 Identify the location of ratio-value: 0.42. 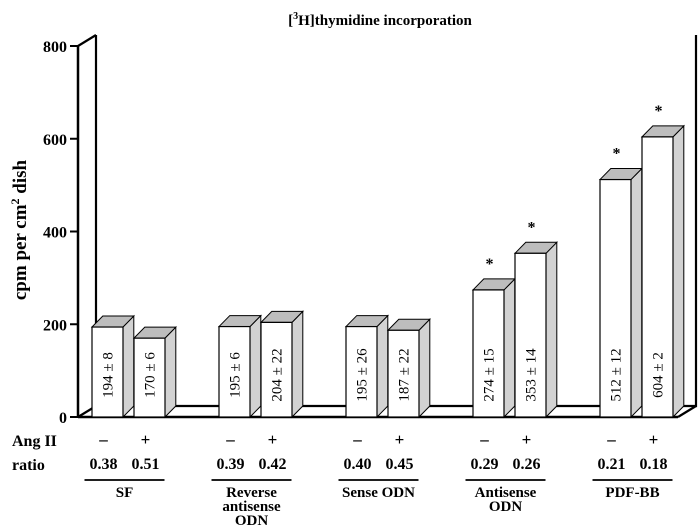
(273, 464).